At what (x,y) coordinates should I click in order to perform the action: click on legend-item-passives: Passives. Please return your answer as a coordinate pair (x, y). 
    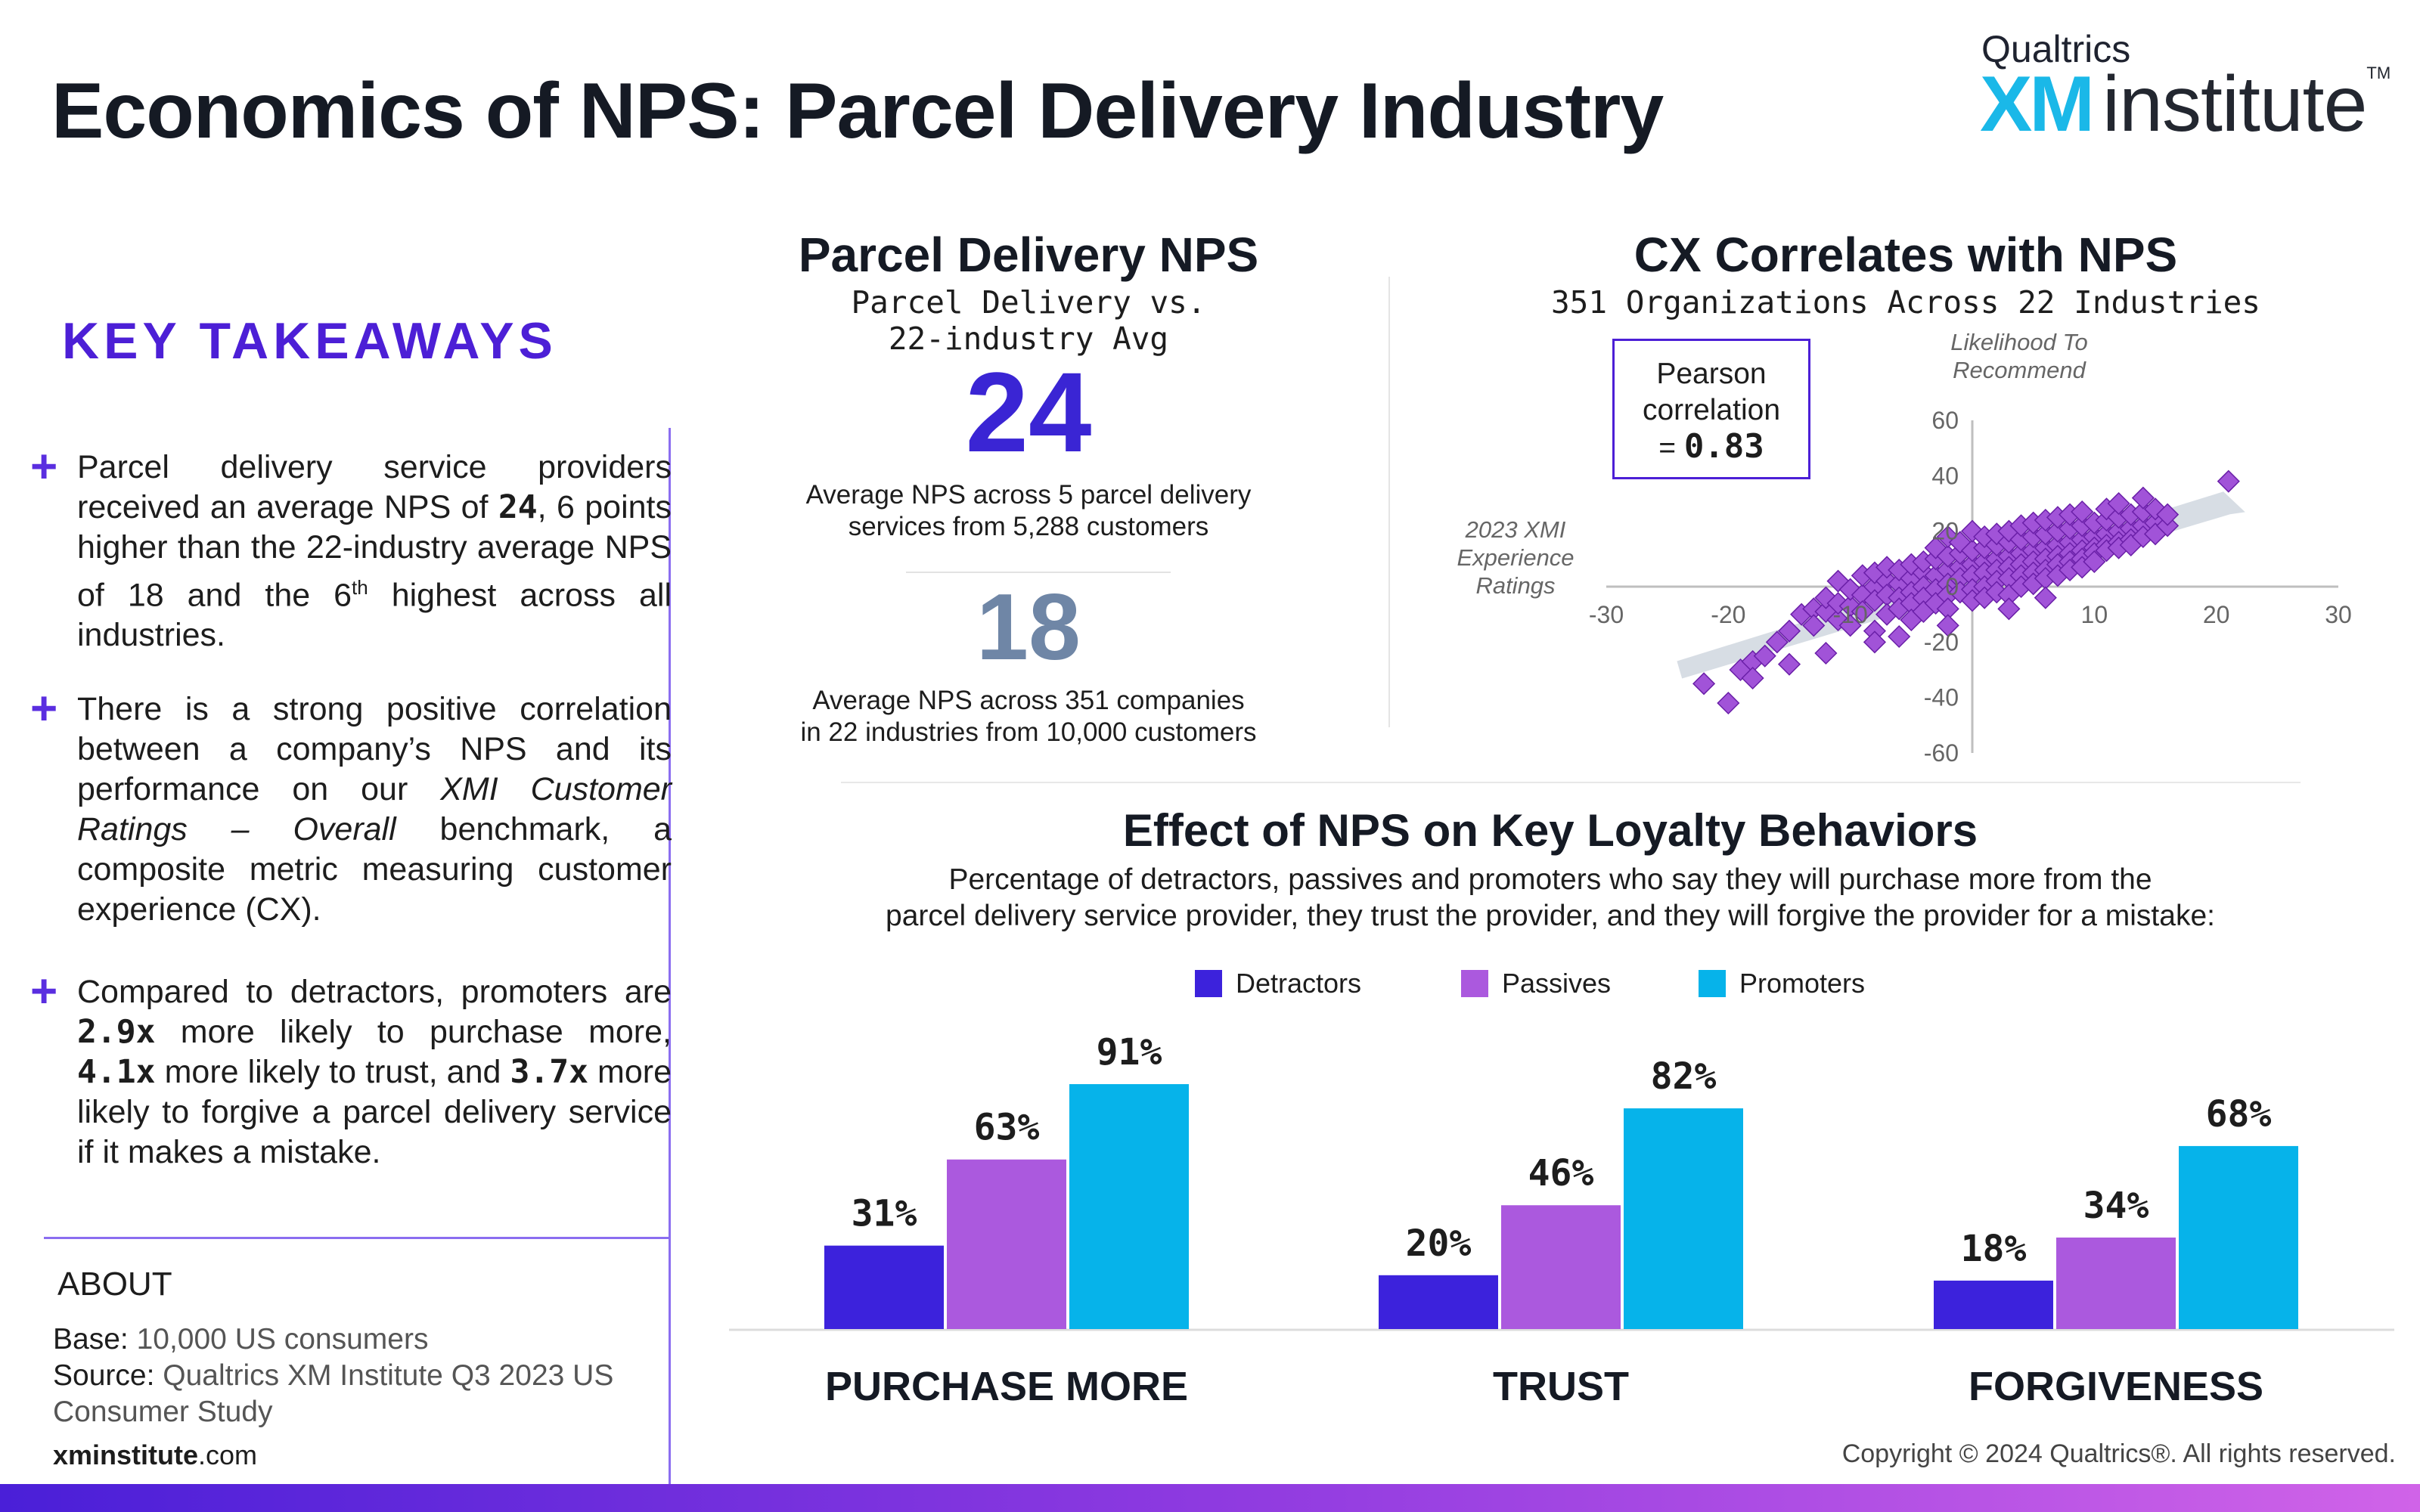
    Looking at the image, I should click on (1536, 983).